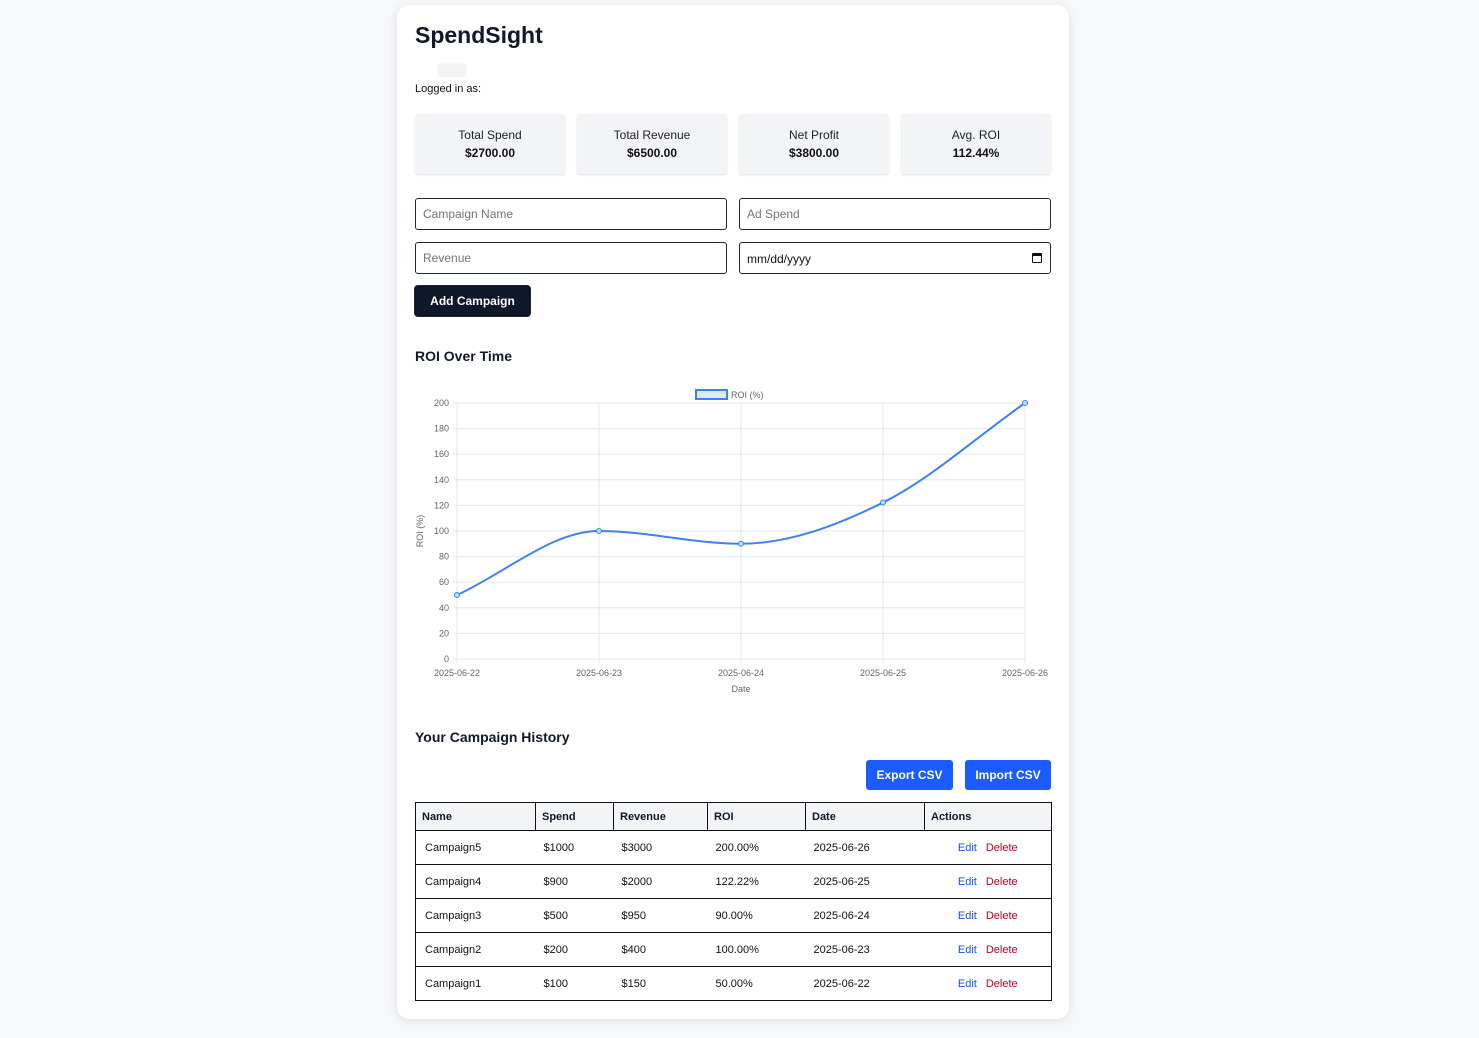 This screenshot has height=1038, width=1479. I want to click on stat-label: Total Spend, so click(490, 135).